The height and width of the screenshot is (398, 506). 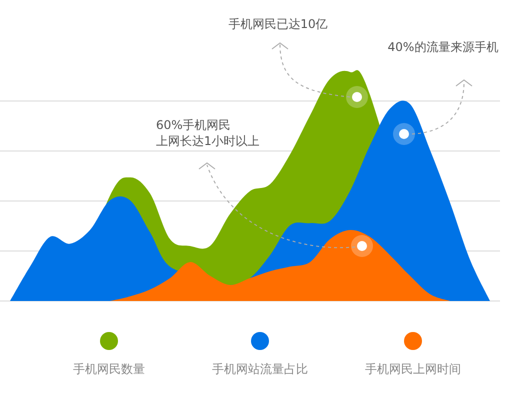 What do you see at coordinates (208, 141) in the screenshot?
I see `annotation: 上网长达1小时以上` at bounding box center [208, 141].